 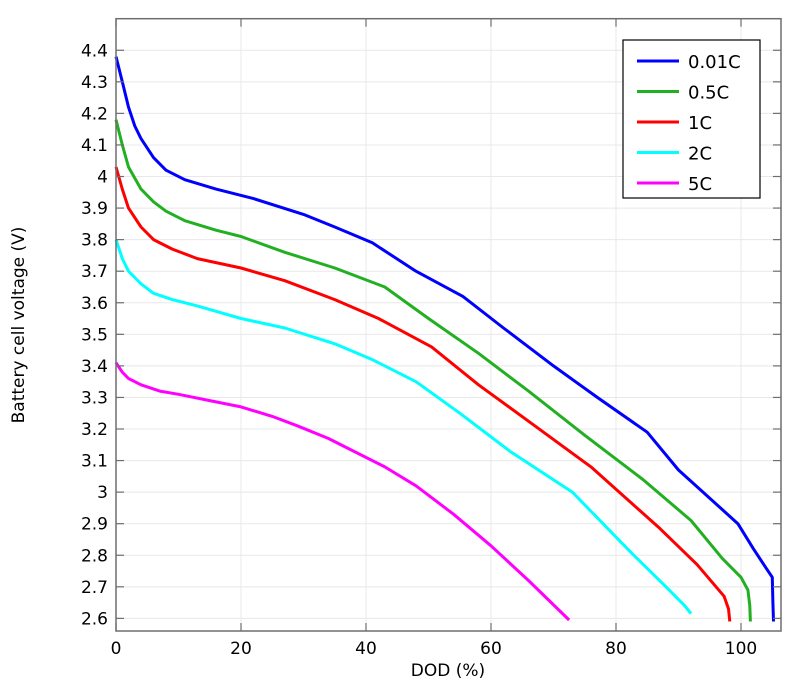 I want to click on x-tick-label: 80, so click(x=616, y=649).